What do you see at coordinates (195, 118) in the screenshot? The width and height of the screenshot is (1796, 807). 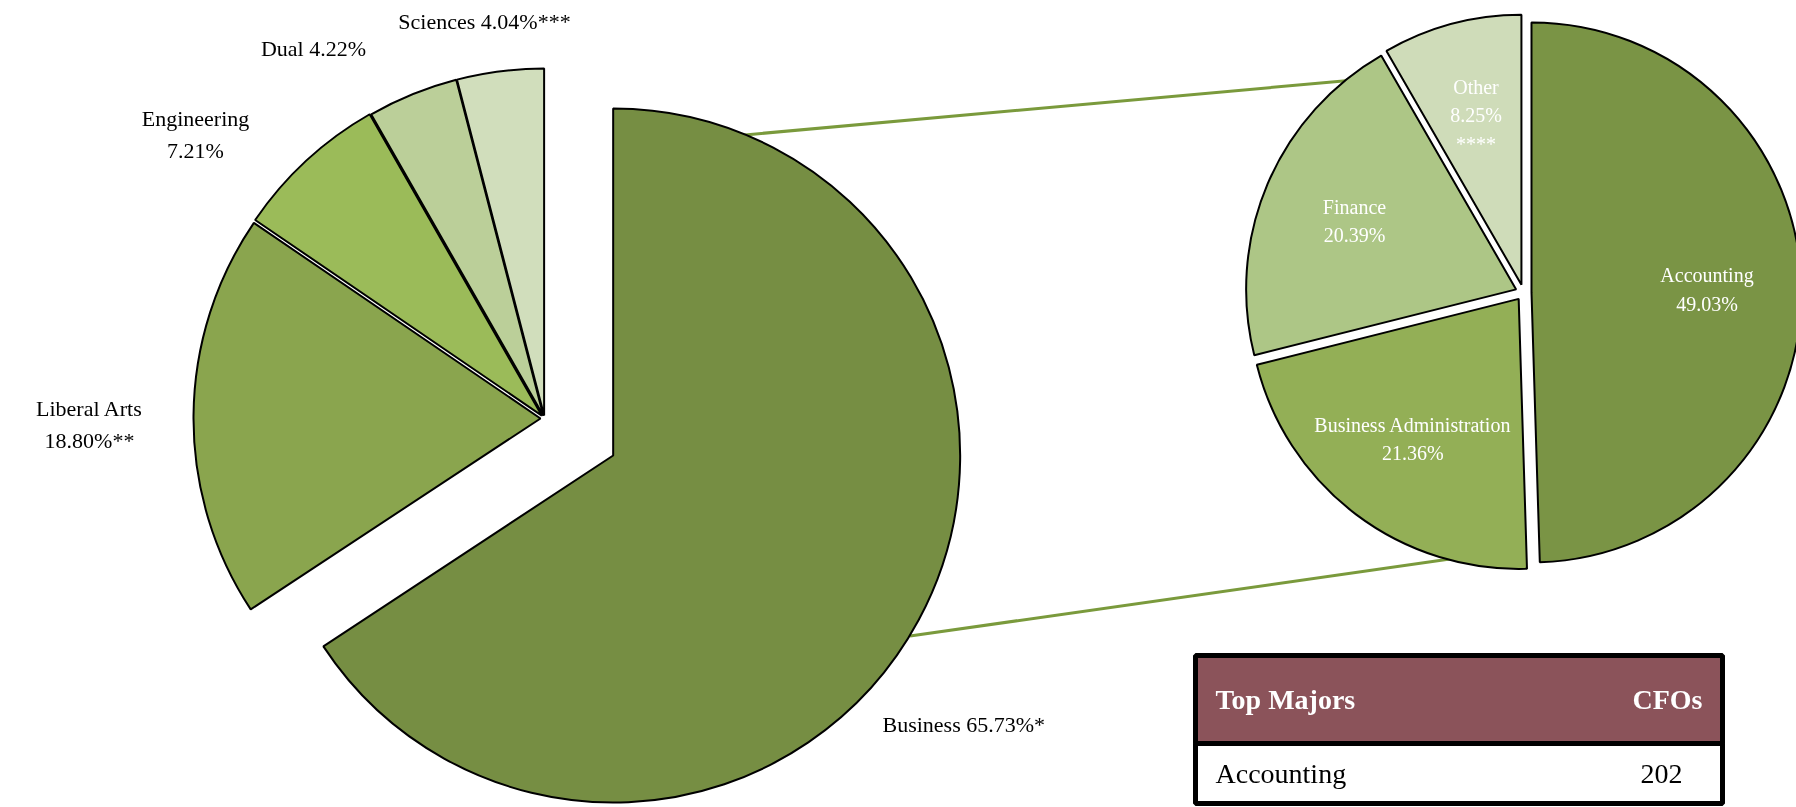 I see `slice-label: Engineering` at bounding box center [195, 118].